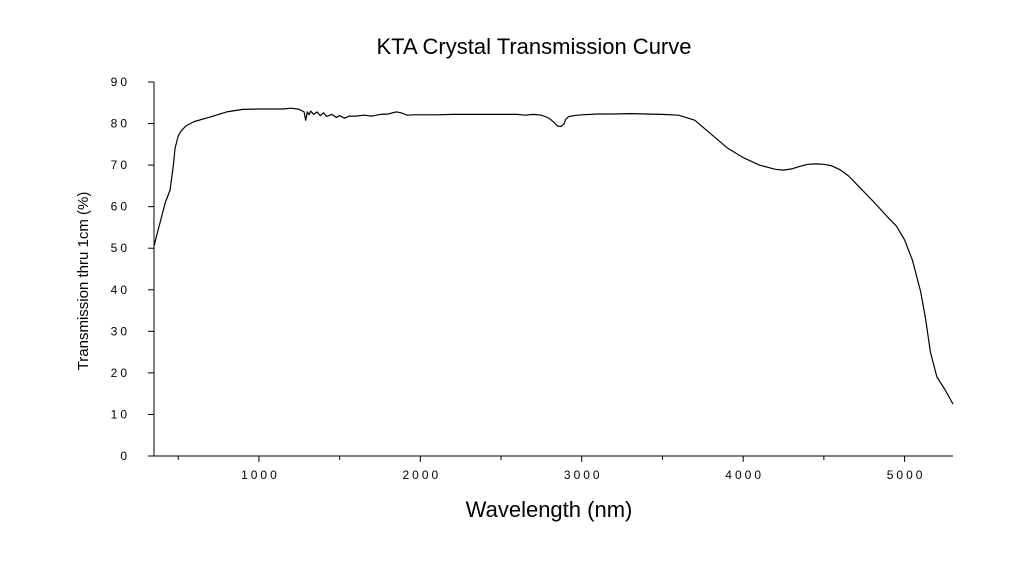 The height and width of the screenshot is (584, 1011). Describe the element at coordinates (551, 469) in the screenshot. I see `x-ticks: 1000 2000 3000 4000 5000` at that location.